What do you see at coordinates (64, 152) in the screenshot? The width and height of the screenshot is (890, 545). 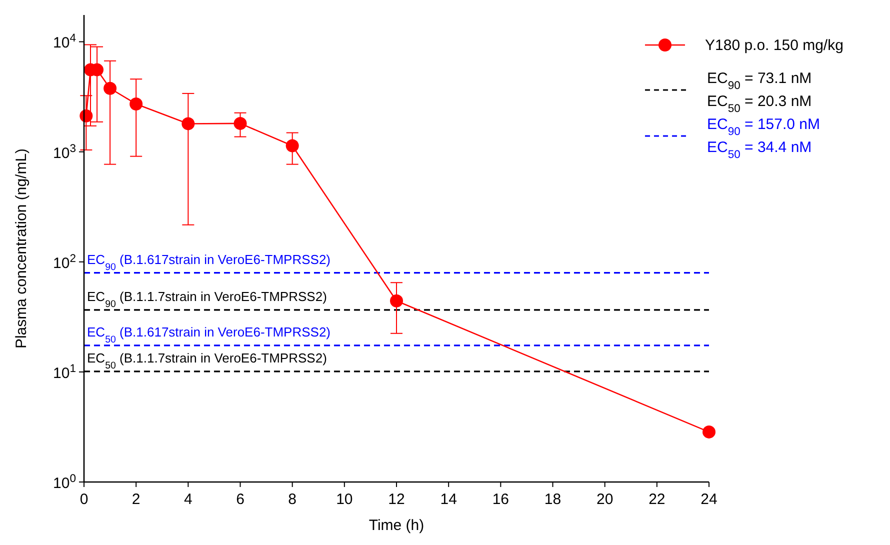 I see `y-tick-label: 10$^{3}$` at bounding box center [64, 152].